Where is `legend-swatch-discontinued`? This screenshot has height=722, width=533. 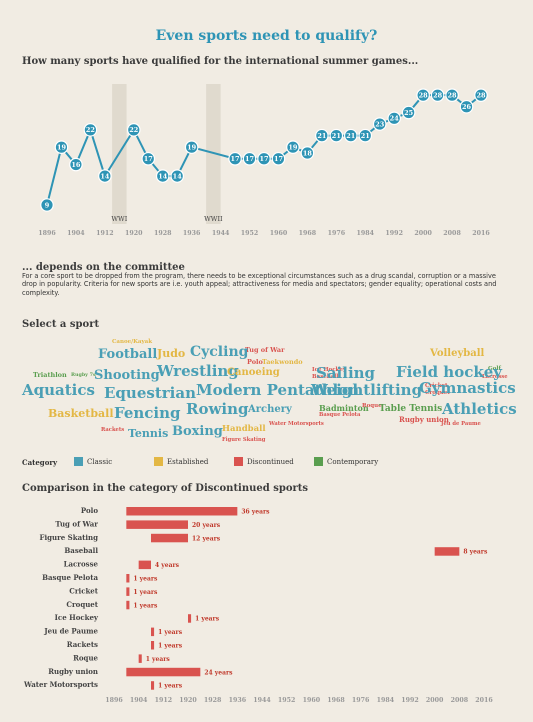 legend-swatch-discontinued is located at coordinates (238, 461).